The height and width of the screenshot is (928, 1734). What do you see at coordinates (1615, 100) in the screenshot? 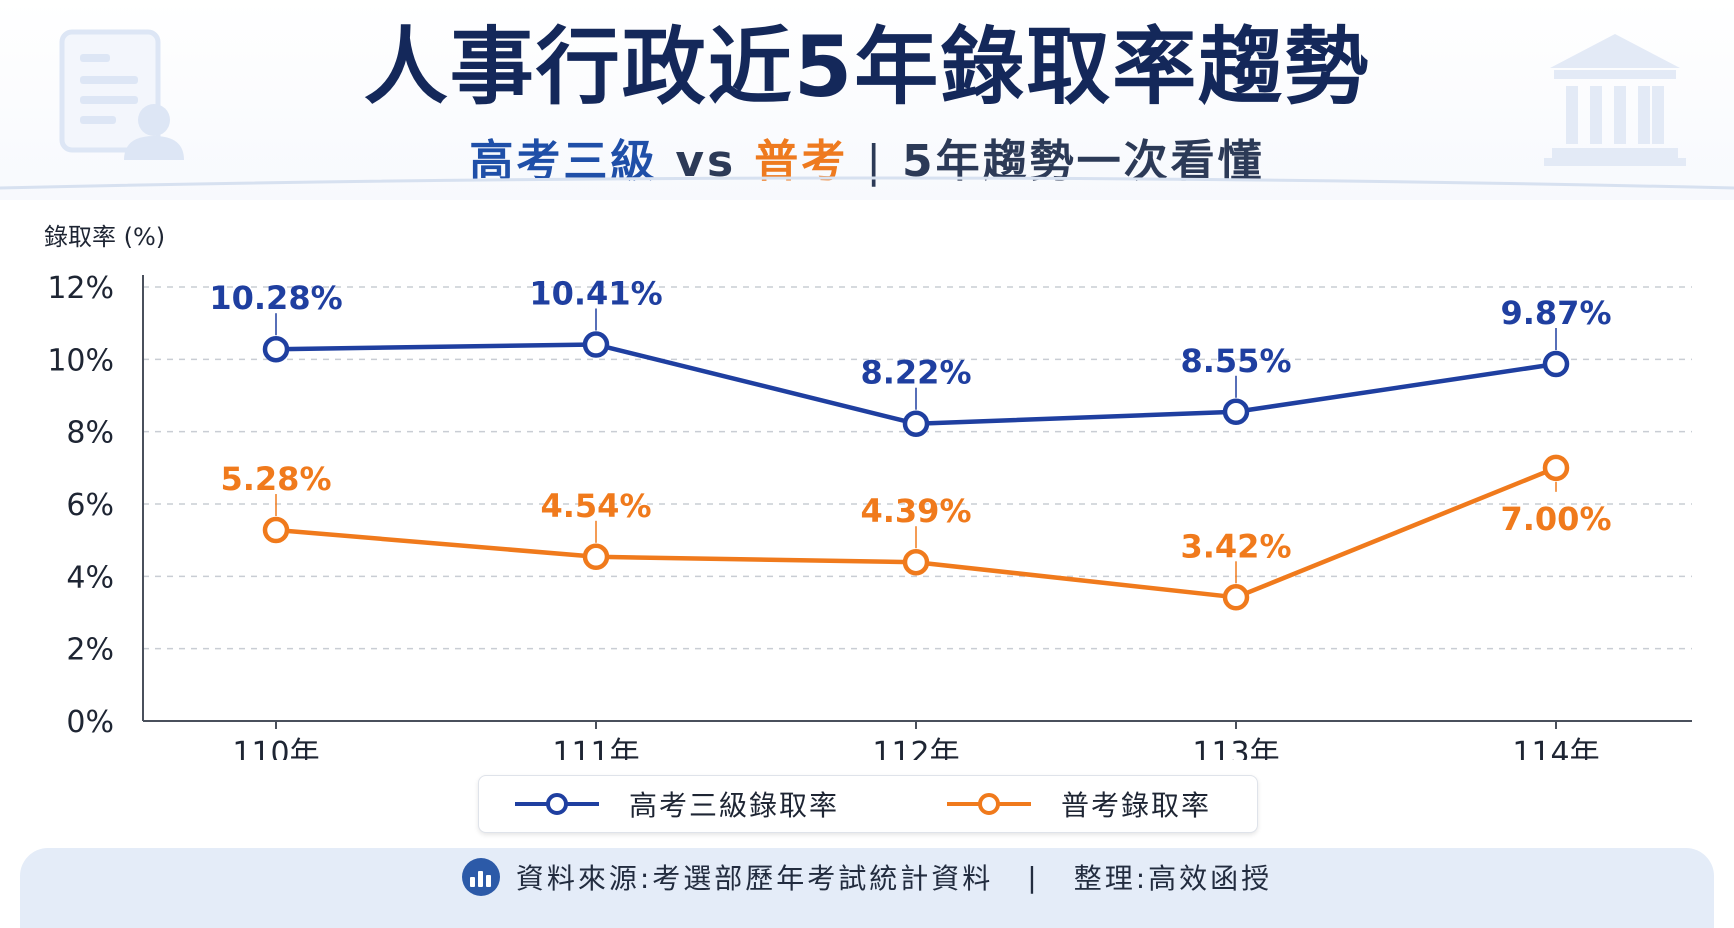
I see `government-building-icon` at bounding box center [1615, 100].